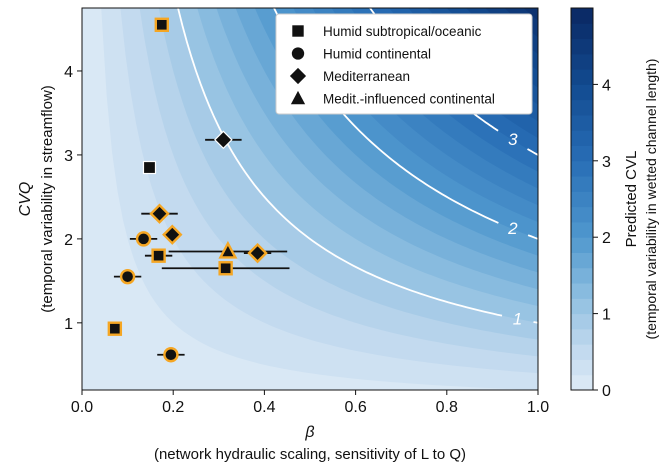  I want to click on contour-label: 1, so click(517, 318).